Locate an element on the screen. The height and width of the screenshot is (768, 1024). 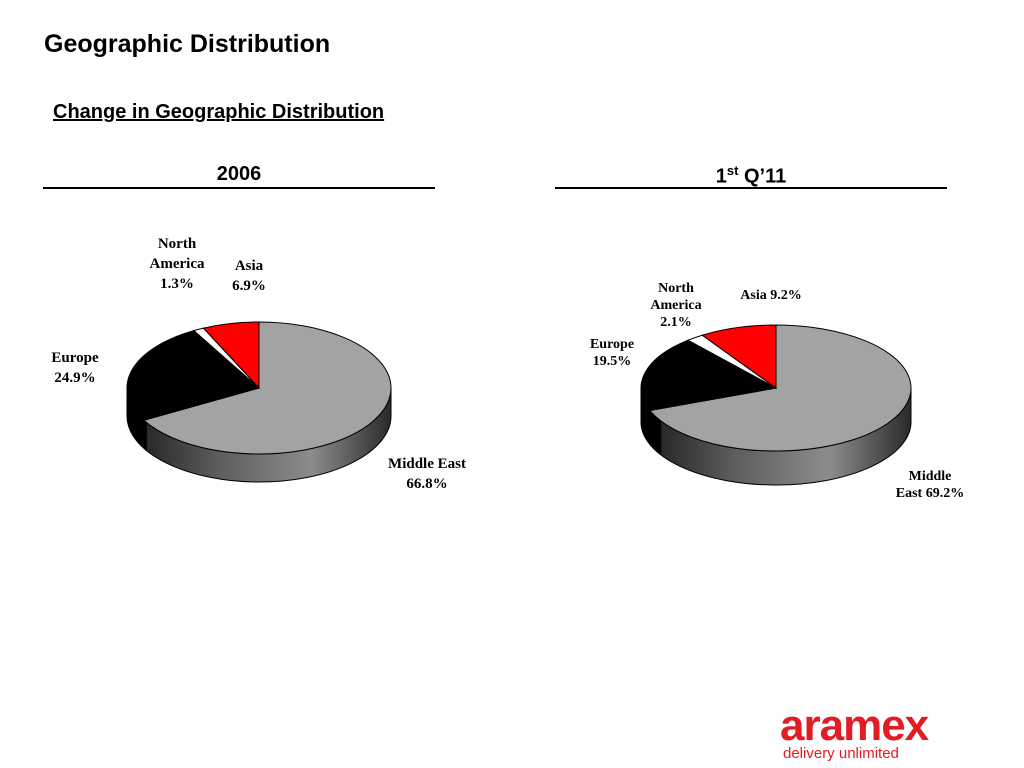
pie-label-asia: Asia 6.9% is located at coordinates (249, 276).